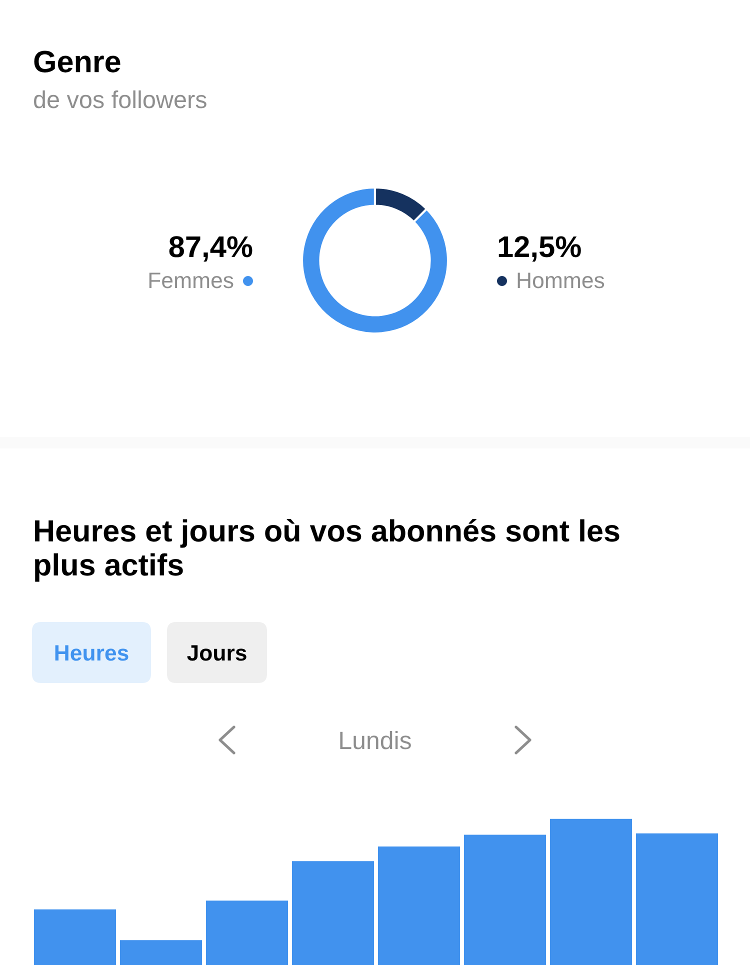 Image resolution: width=750 pixels, height=965 pixels. What do you see at coordinates (77, 61) in the screenshot?
I see `chart-title: Genre` at bounding box center [77, 61].